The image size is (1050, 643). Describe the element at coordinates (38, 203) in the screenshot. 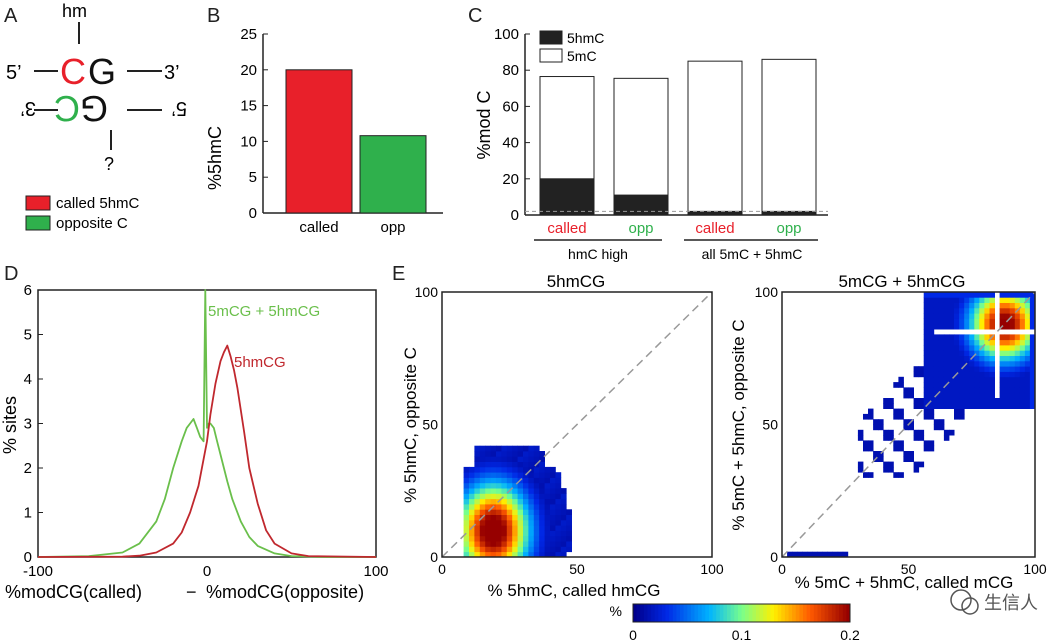

I see `legend-swatch-called` at that location.